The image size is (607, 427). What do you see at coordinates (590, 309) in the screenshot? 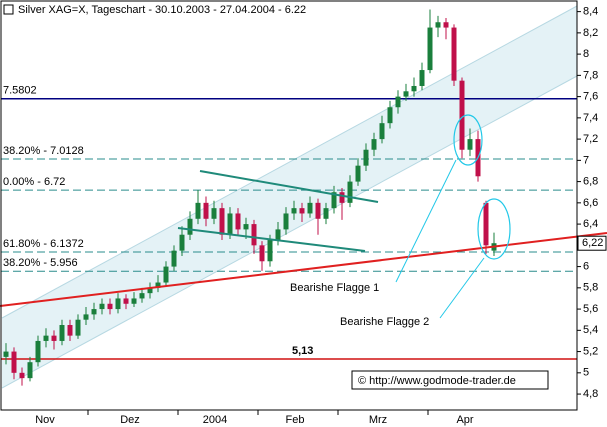
I see `y-tick-label: 5,6` at bounding box center [590, 309].